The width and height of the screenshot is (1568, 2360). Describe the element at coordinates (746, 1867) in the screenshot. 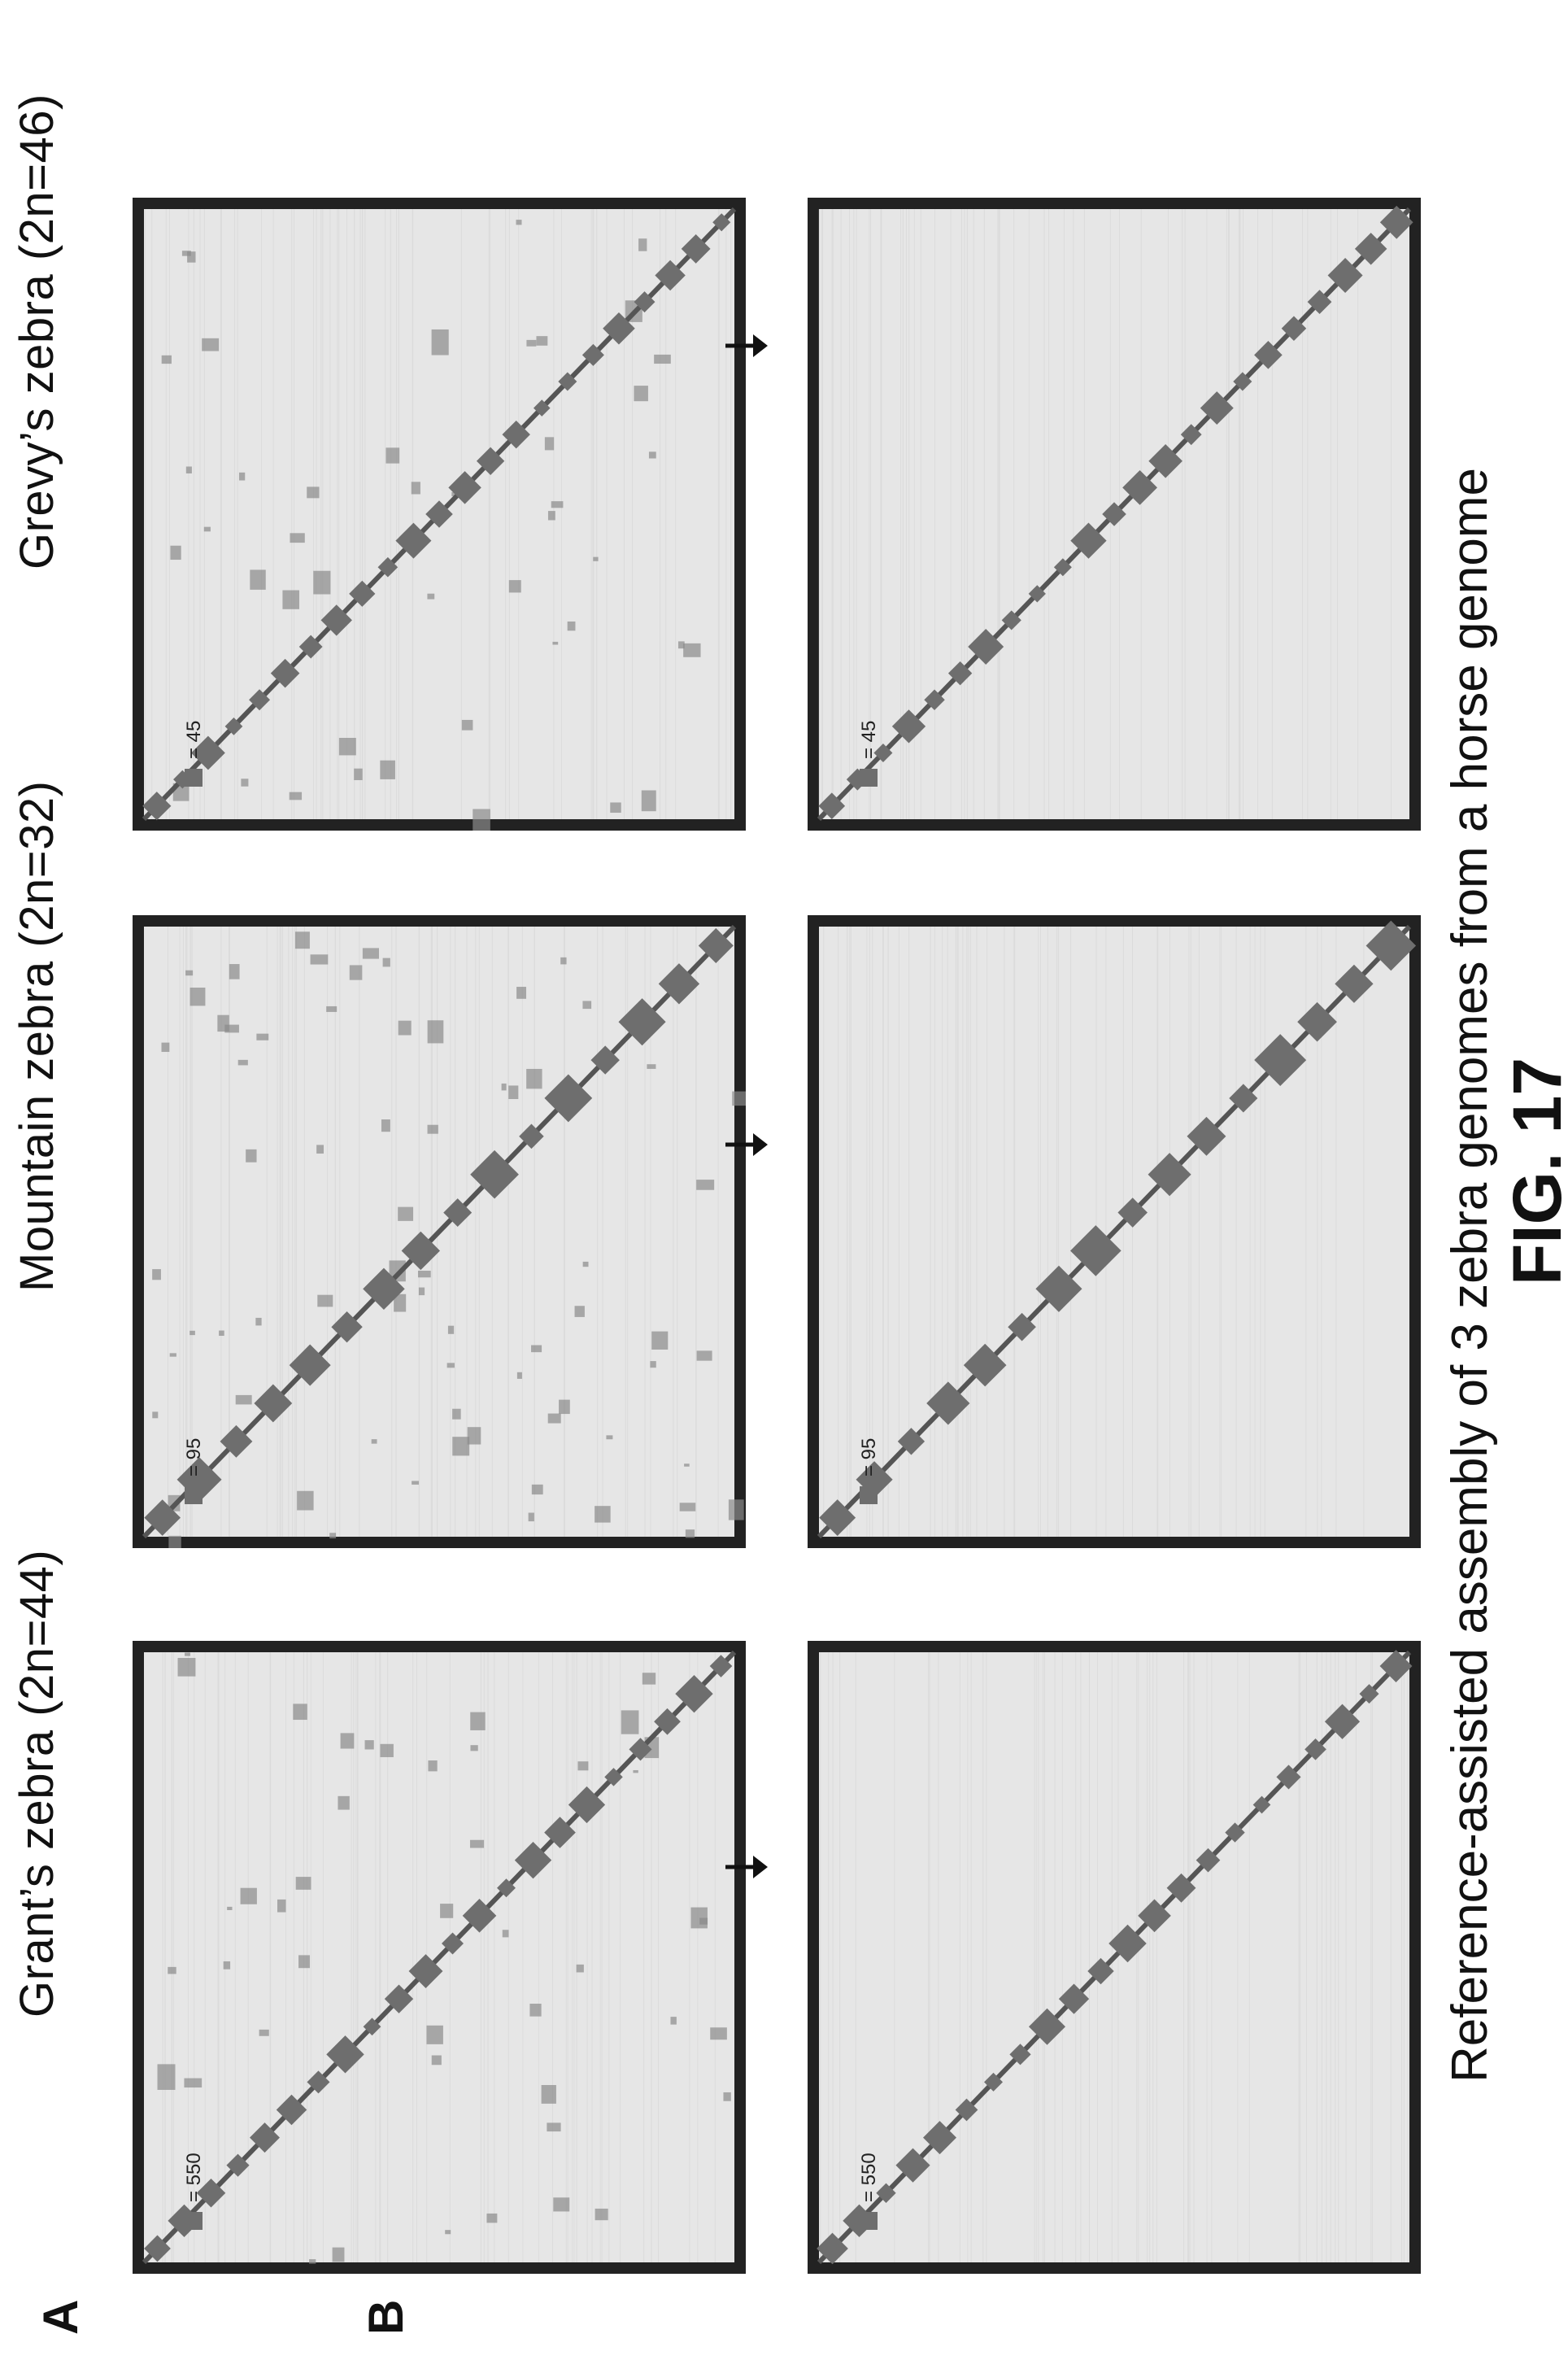

I see `arrow-right-icon` at that location.